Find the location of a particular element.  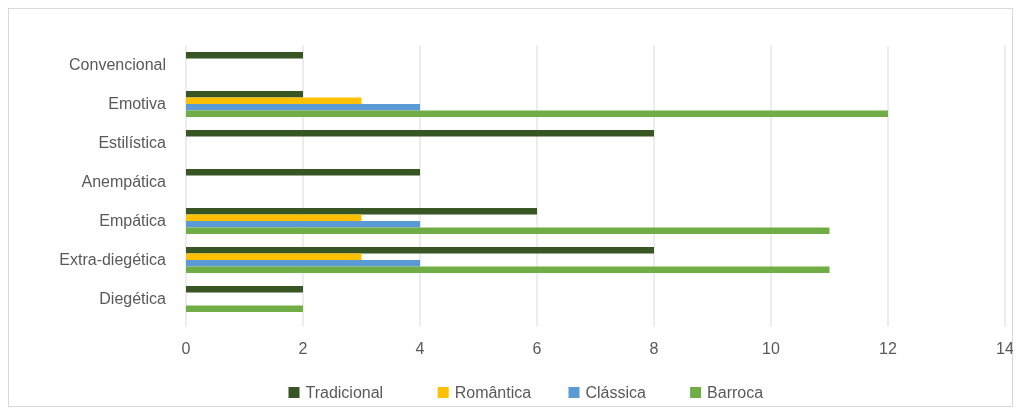

legend-label: Barroca is located at coordinates (735, 392).